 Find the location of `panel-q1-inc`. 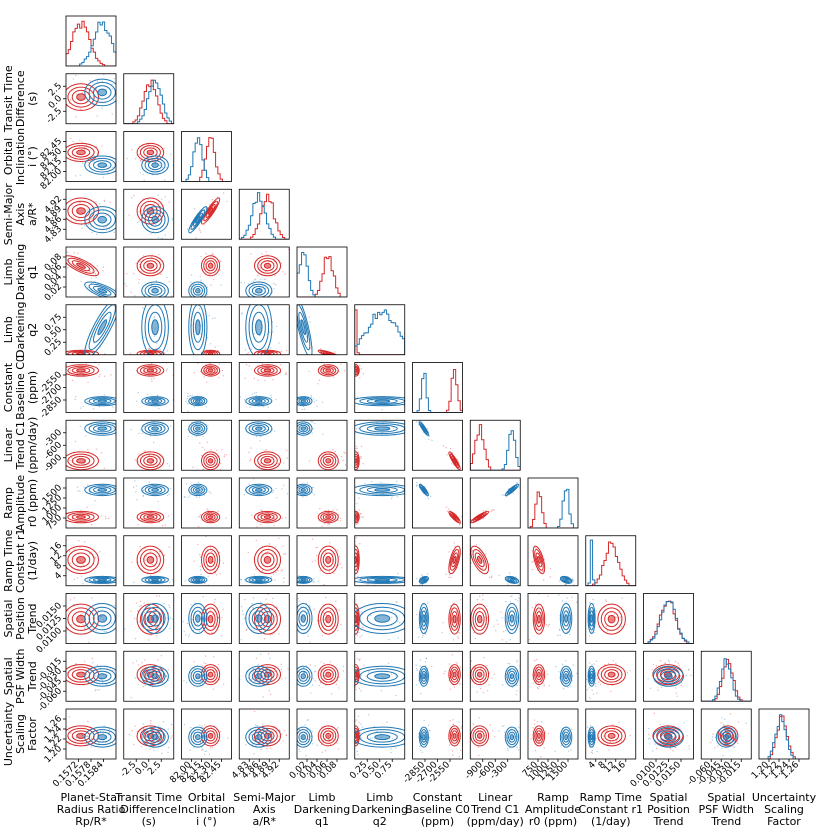

panel-q1-inc is located at coordinates (205, 274).